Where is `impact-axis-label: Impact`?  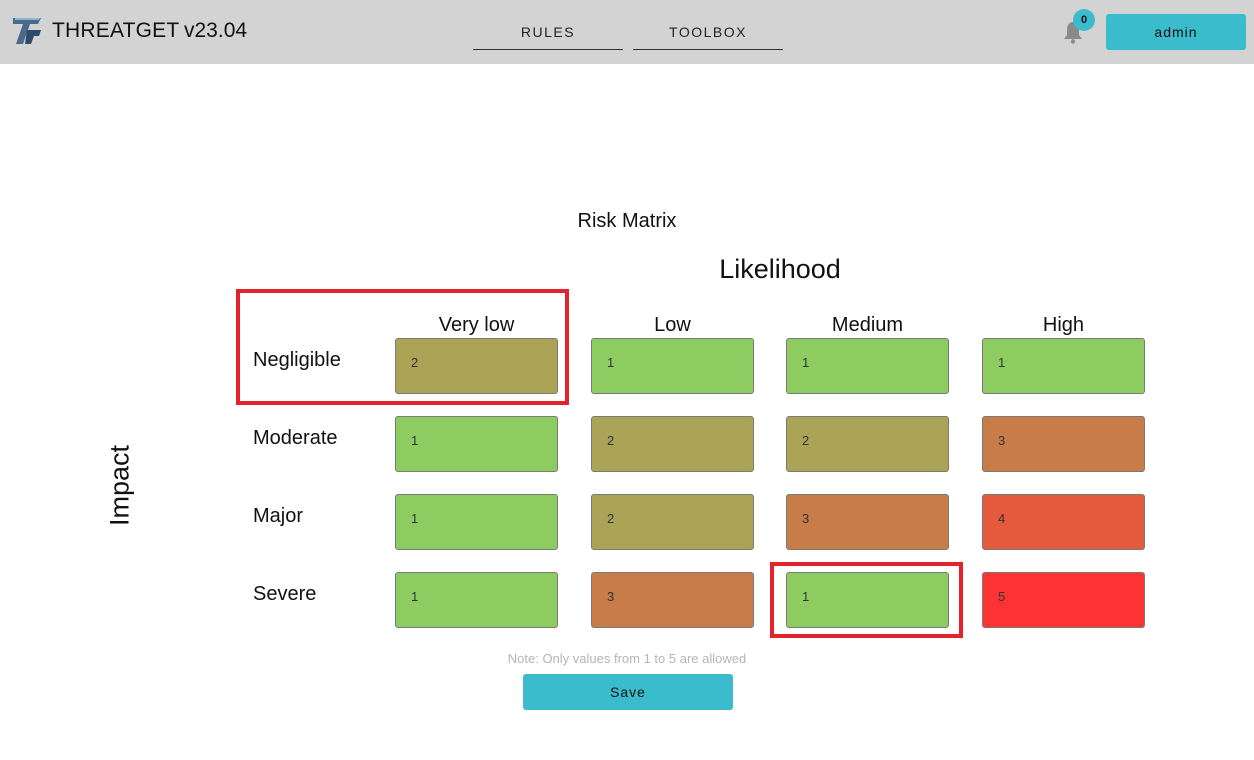
impact-axis-label: Impact is located at coordinates (119, 485).